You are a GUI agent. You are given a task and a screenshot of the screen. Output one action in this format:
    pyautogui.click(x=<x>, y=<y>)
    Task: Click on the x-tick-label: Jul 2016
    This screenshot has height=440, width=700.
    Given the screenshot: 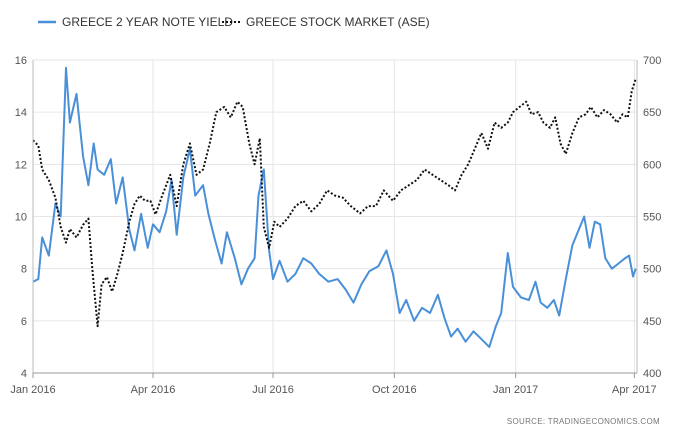 What is the action you would take?
    pyautogui.click(x=273, y=390)
    